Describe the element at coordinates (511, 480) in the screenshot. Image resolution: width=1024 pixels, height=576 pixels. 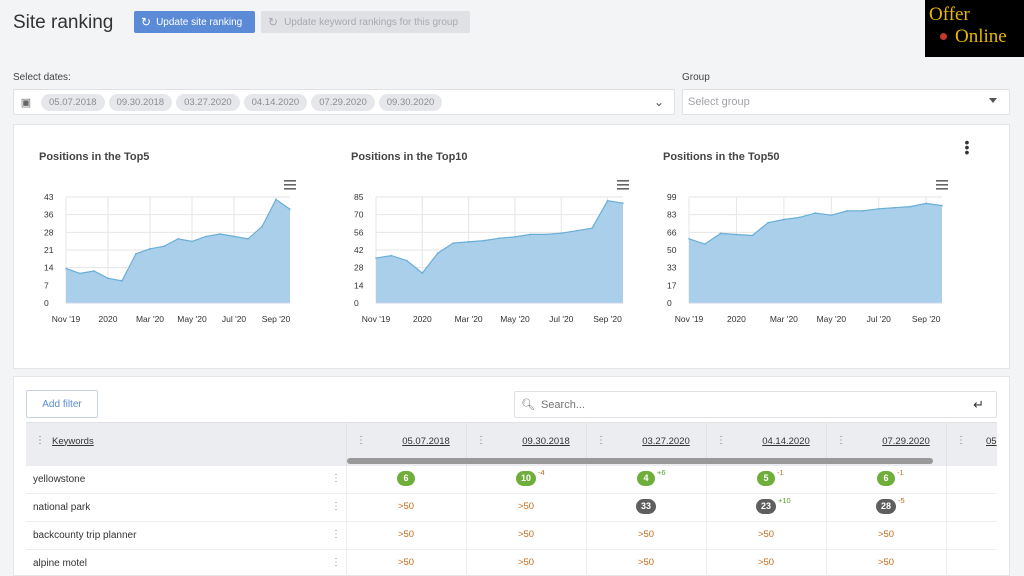
I see `table-row: yellowstone ⋮ 6 10 -4 4 +6 5 -1 6 -1` at that location.